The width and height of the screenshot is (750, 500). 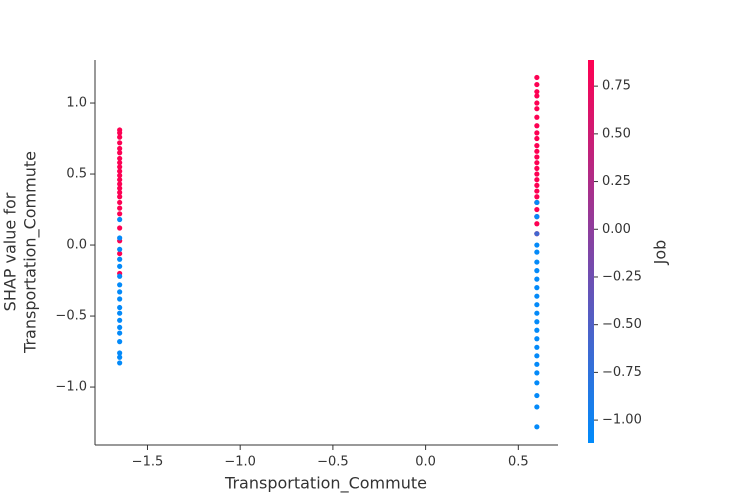 What do you see at coordinates (616, 229) in the screenshot?
I see `colorbar-tick-label: 0.00` at bounding box center [616, 229].